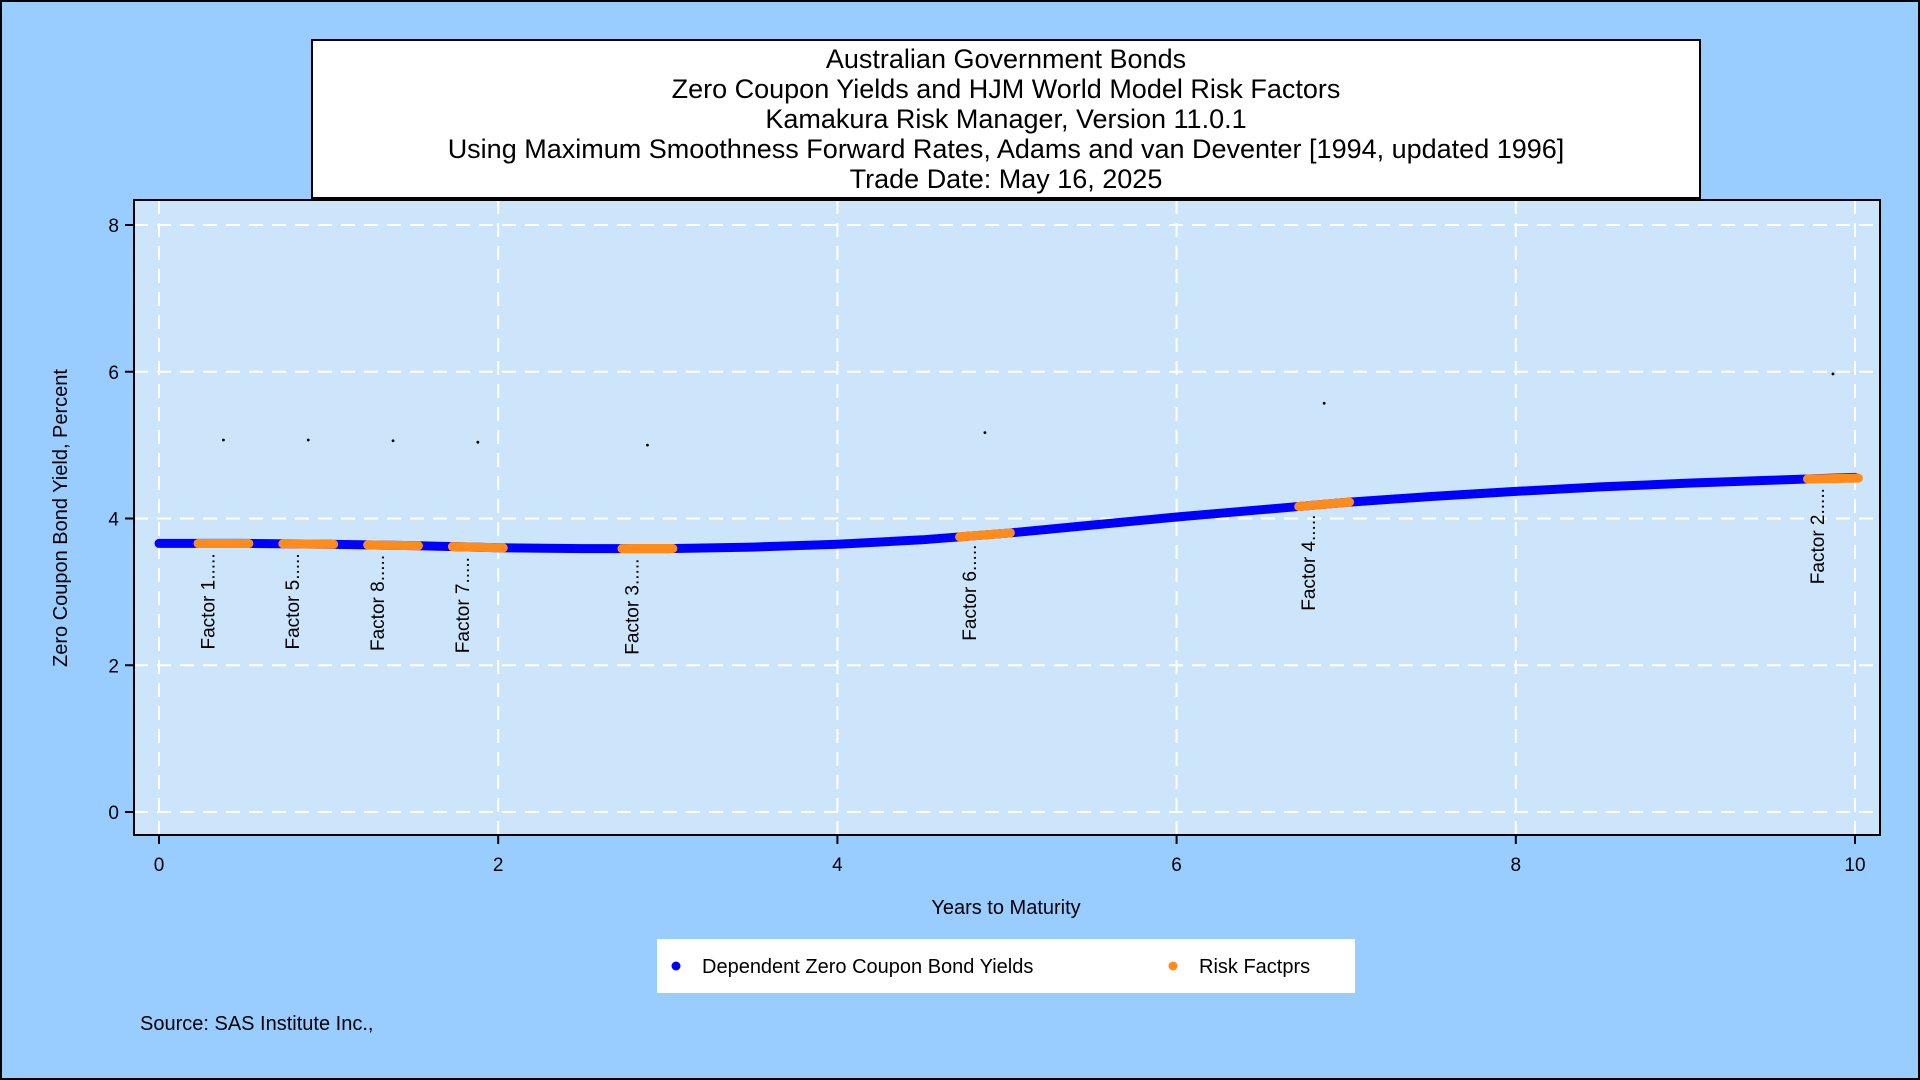 Image resolution: width=1920 pixels, height=1080 pixels. Describe the element at coordinates (498, 865) in the screenshot. I see `x-tick-label: 2` at that location.